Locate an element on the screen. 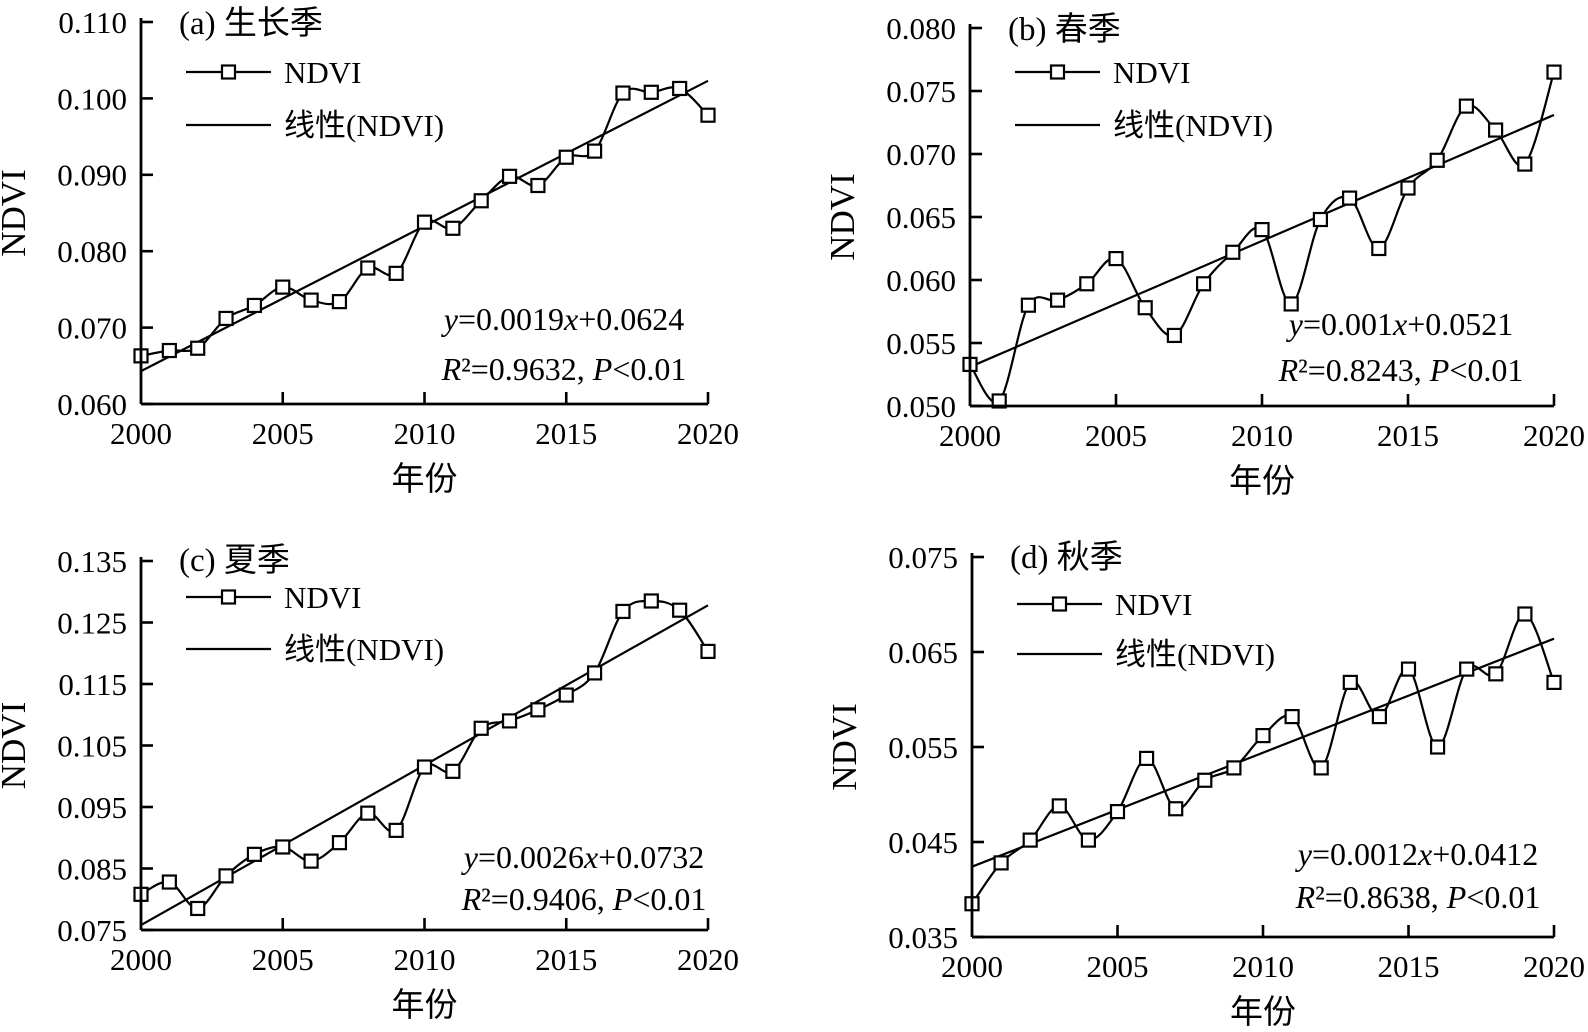  panel-title: (c) 夏季 is located at coordinates (234, 560).